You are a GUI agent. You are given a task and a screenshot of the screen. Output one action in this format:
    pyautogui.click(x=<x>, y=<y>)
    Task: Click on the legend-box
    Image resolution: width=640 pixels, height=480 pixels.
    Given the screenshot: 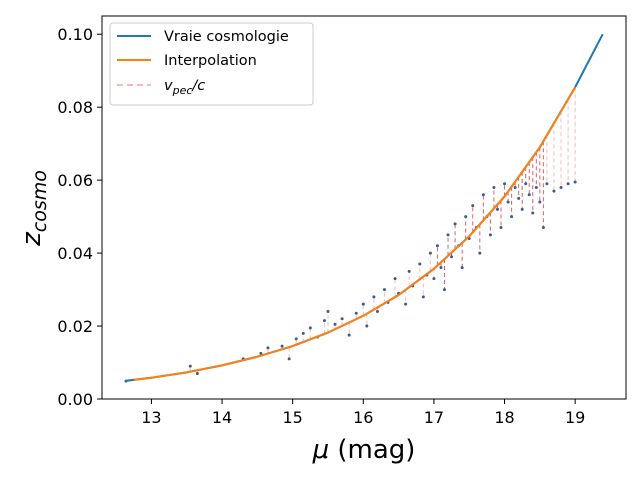 What is the action you would take?
    pyautogui.click(x=211, y=64)
    